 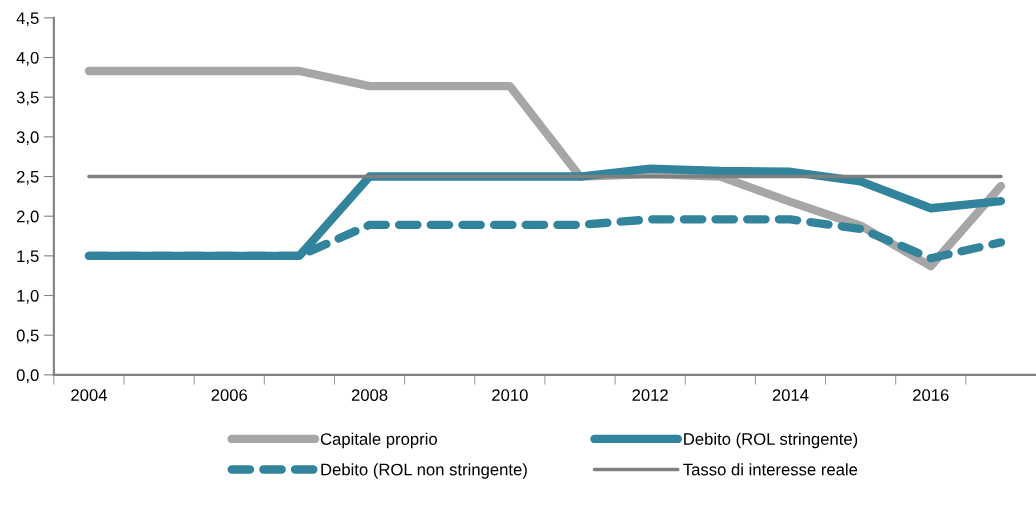 I want to click on x-tick-label: 2012, so click(x=650, y=395).